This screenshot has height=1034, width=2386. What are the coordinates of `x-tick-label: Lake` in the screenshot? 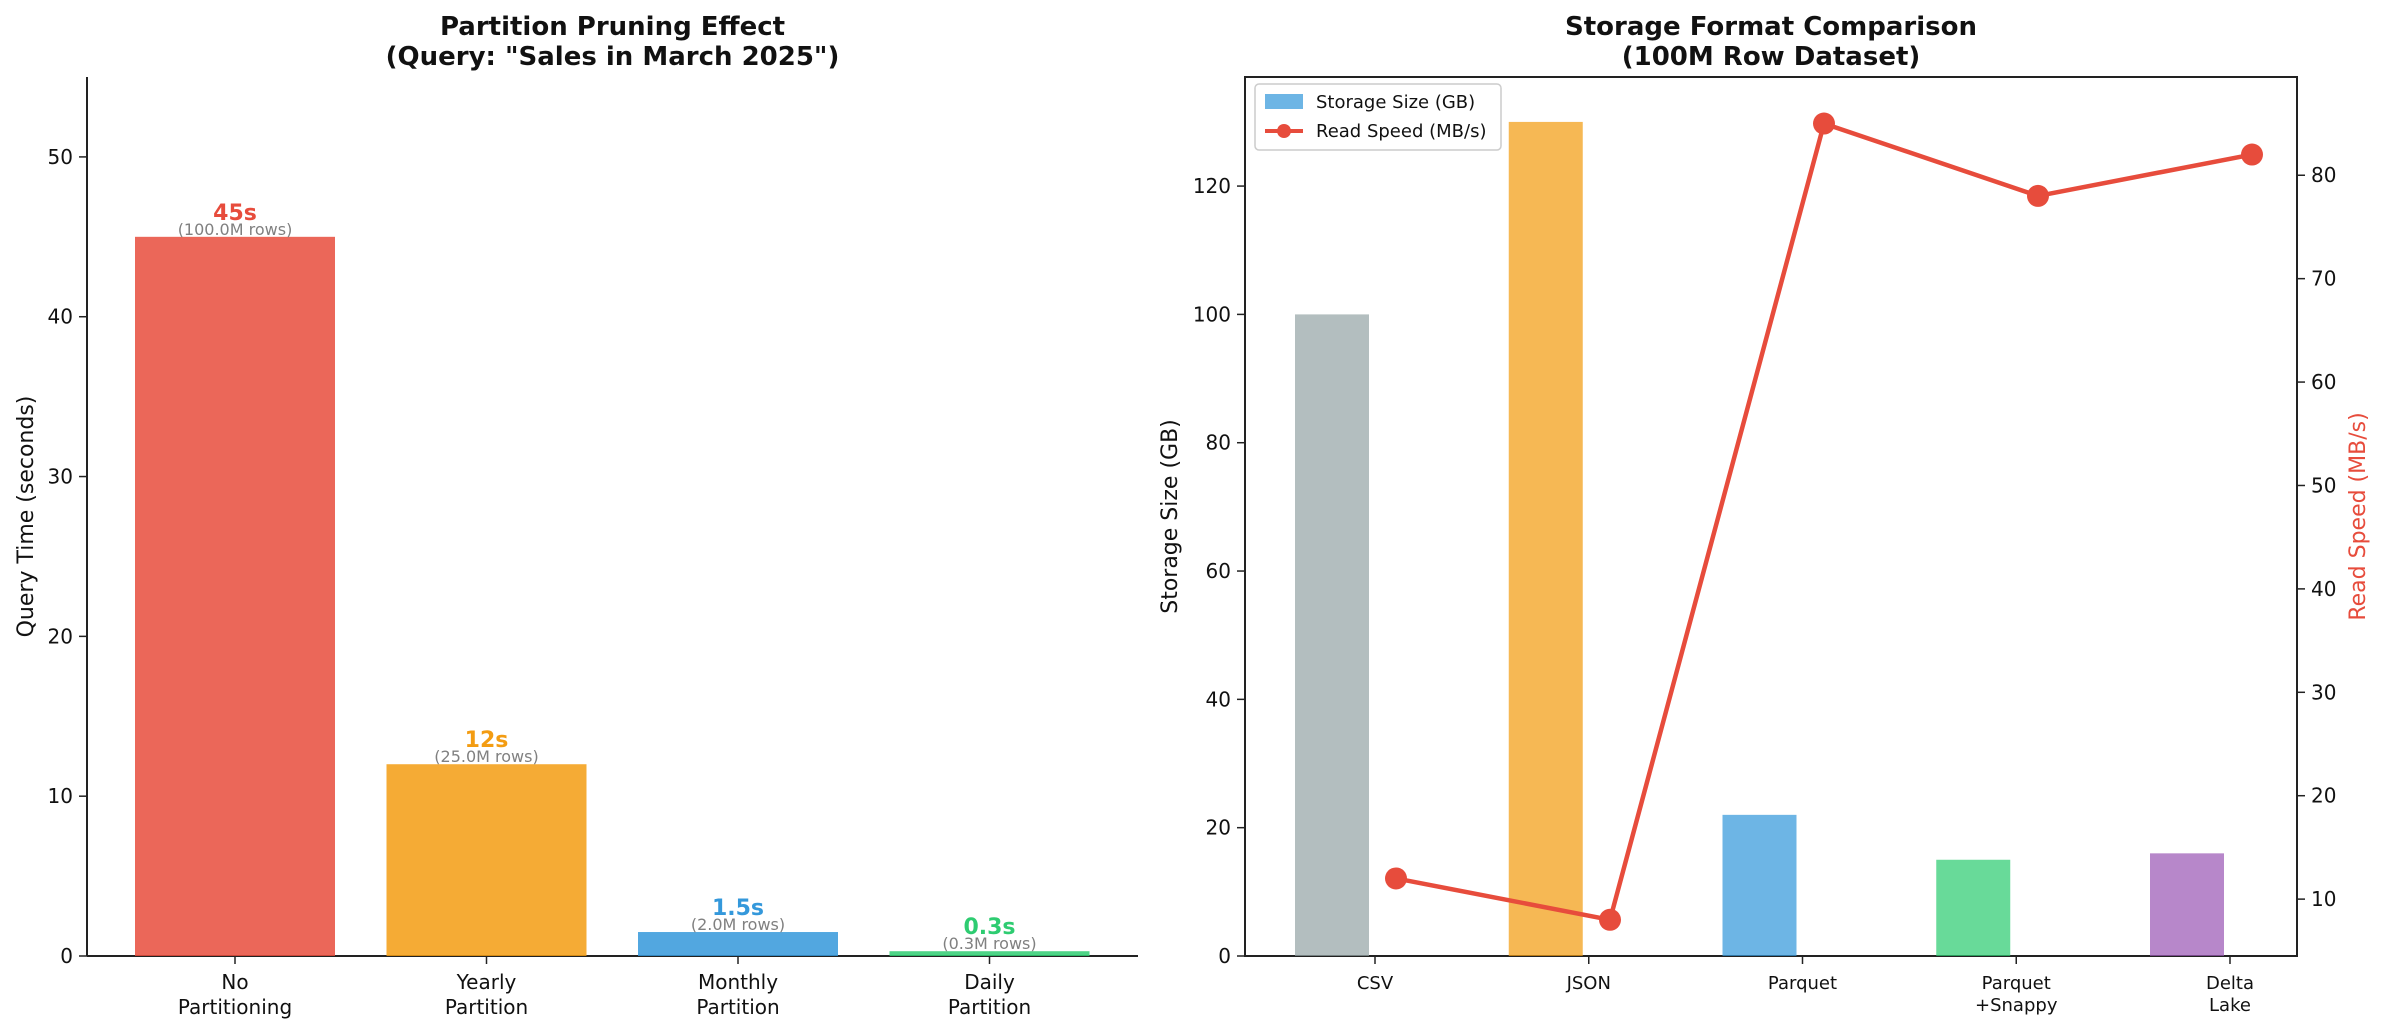 It's located at (2230, 1005).